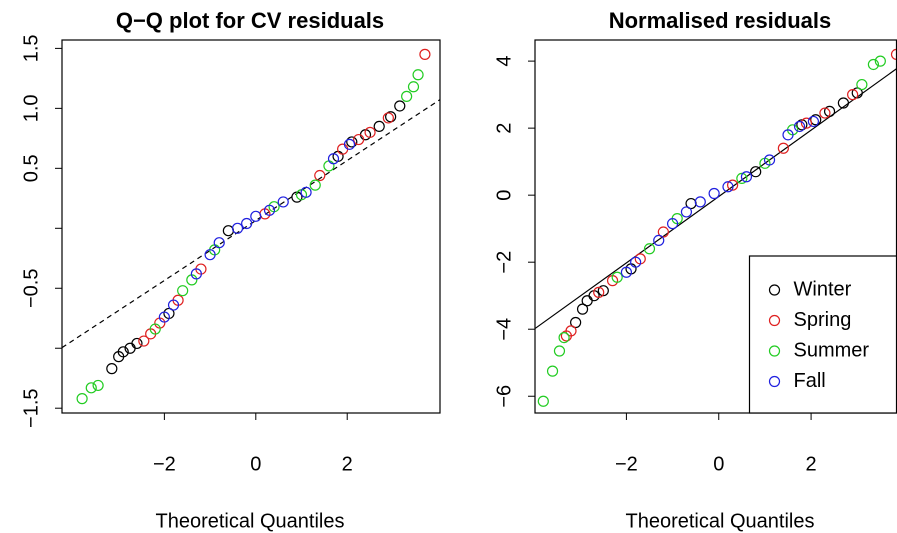 Image resolution: width=897 pixels, height=533 pixels. I want to click on y-tick-label: 0, so click(504, 195).